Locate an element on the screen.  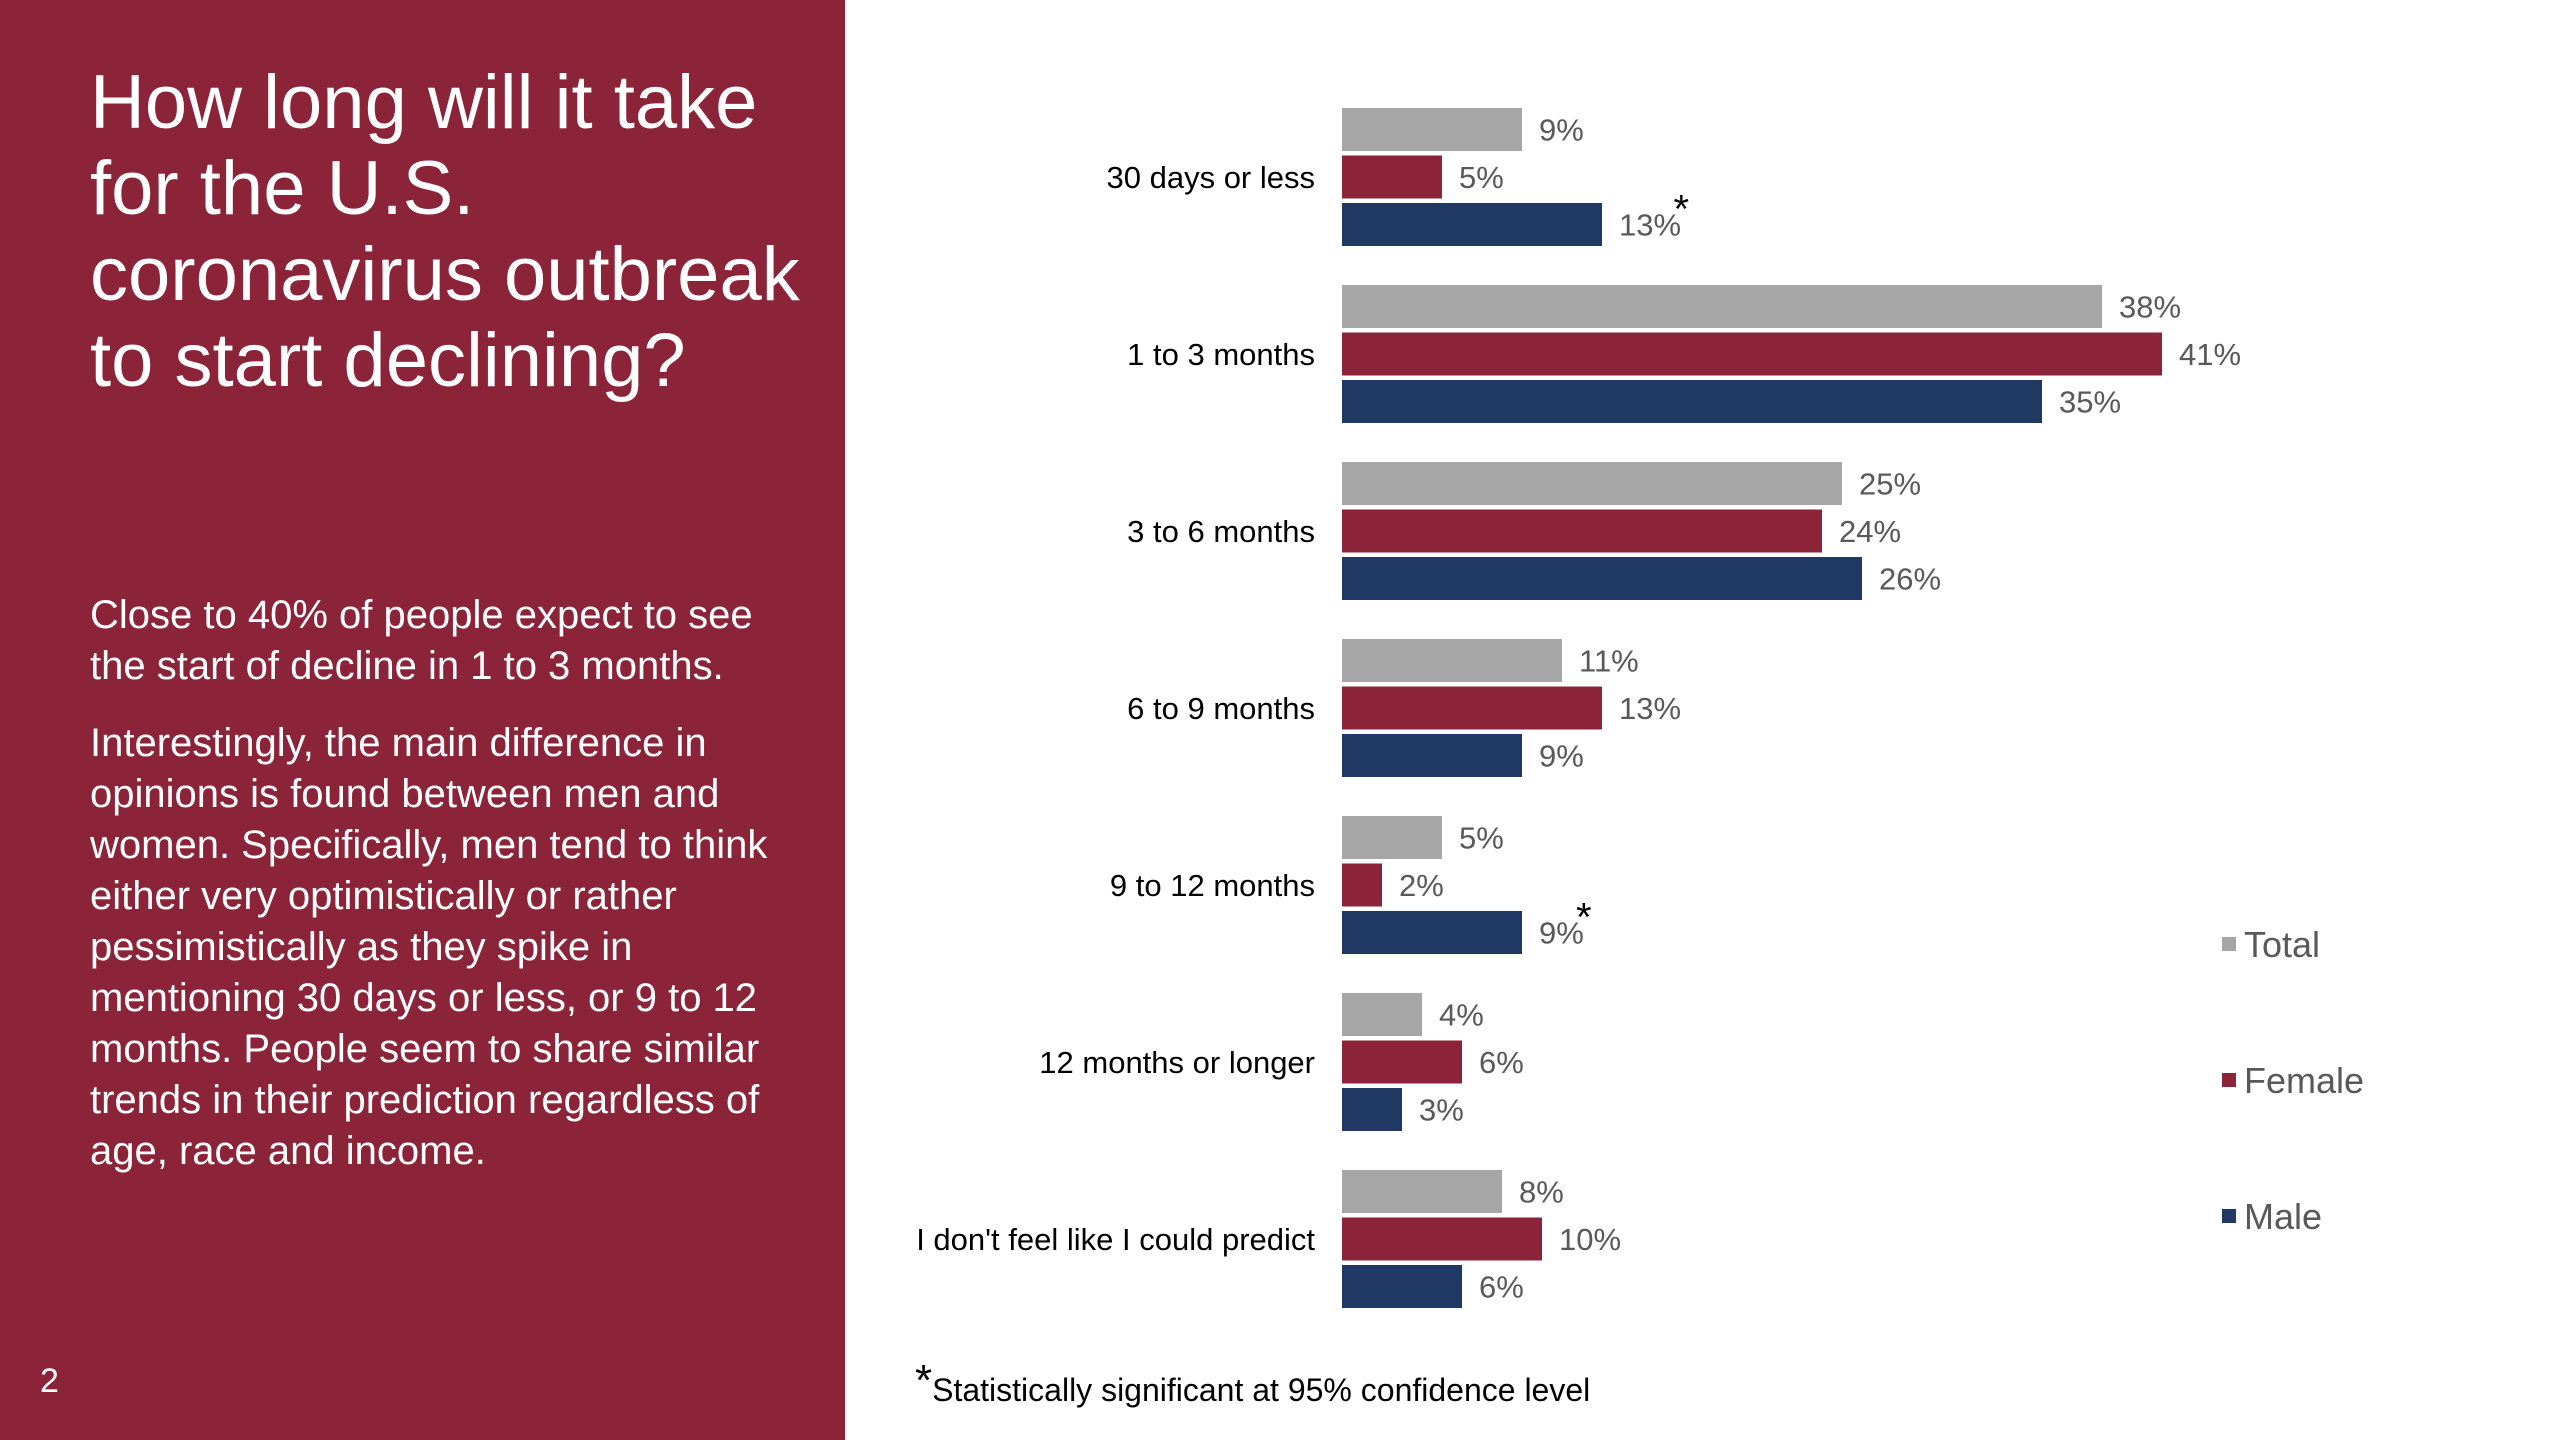
value-label-male-i-don-t-feel-like-i-could-predict: 6% is located at coordinates (1501, 1287).